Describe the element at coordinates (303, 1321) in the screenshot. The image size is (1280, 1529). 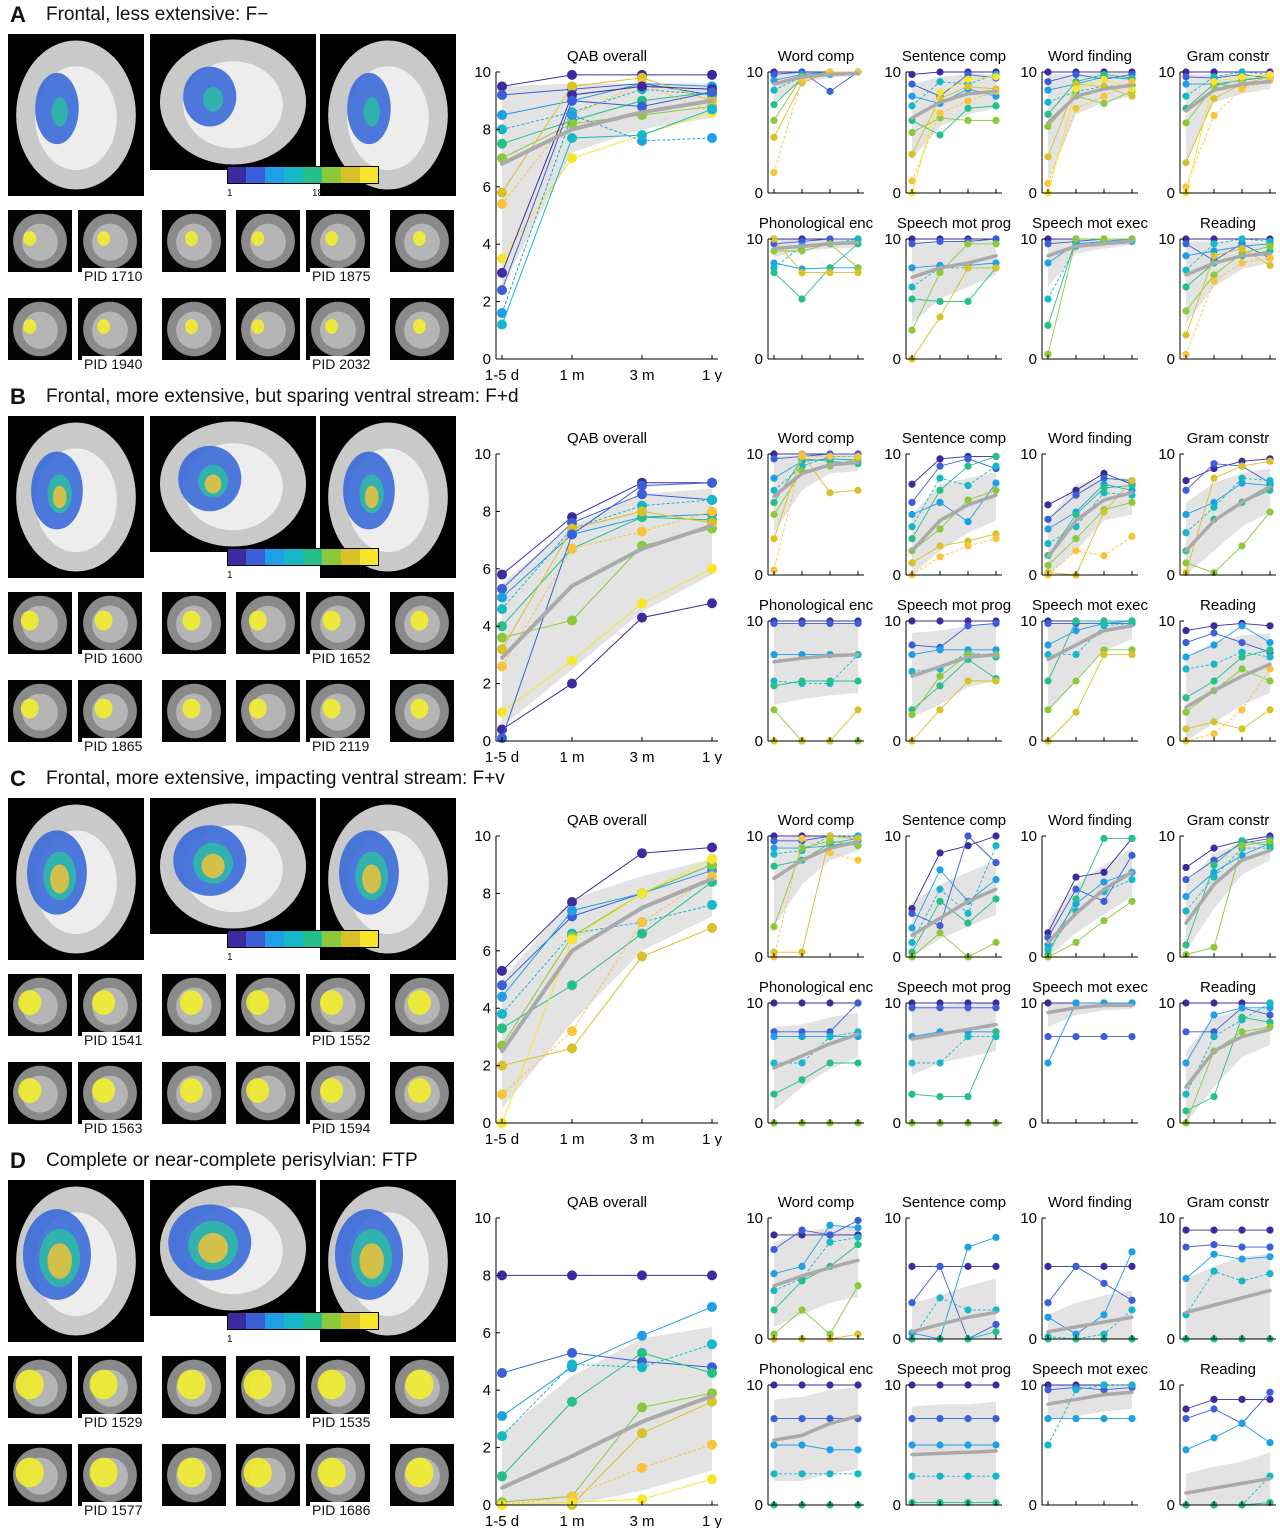
I see `colorbar-graphic` at that location.